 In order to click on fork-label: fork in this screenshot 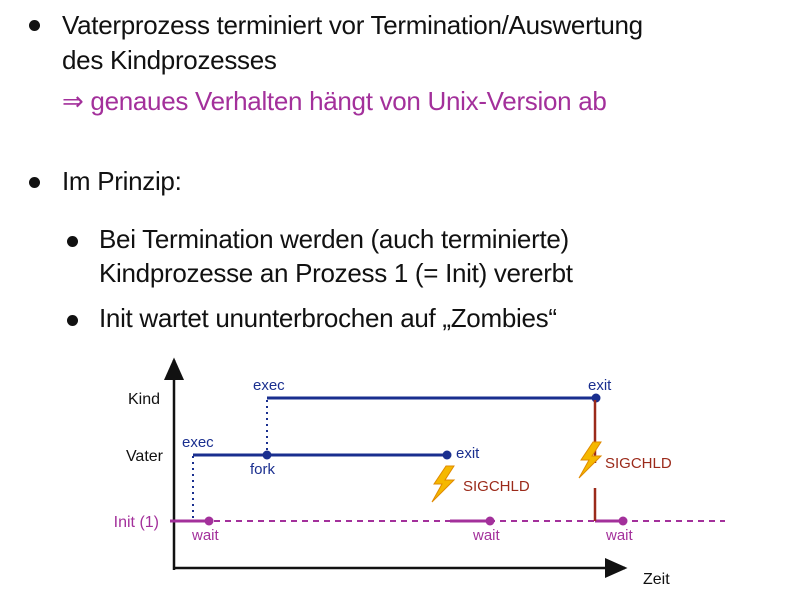, I will do `click(263, 469)`.